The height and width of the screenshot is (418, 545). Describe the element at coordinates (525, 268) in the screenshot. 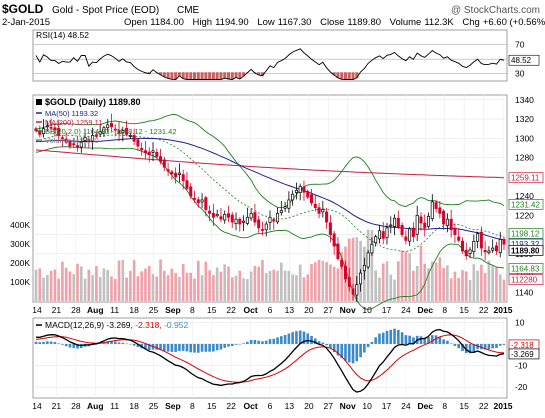

I see `price-badge-text: 1164.83` at that location.